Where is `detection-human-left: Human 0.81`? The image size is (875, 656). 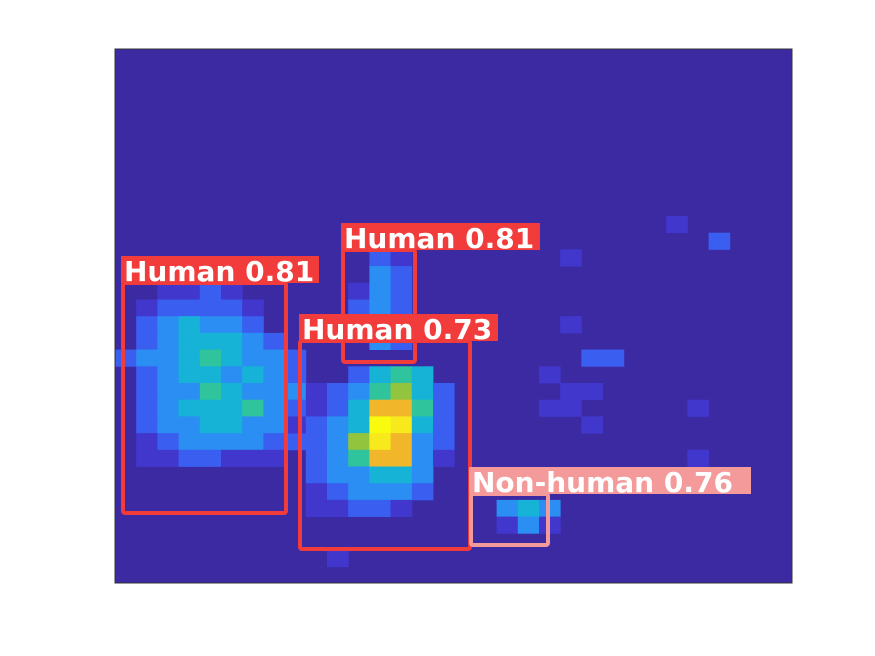 detection-human-left: Human 0.81 is located at coordinates (220, 385).